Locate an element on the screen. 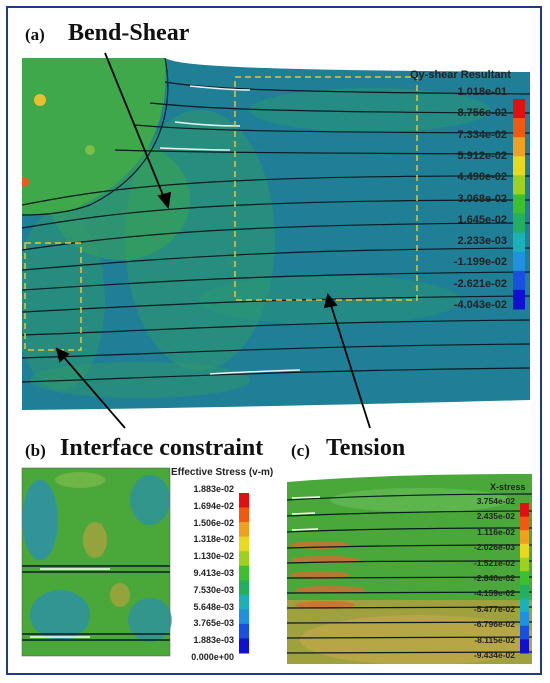 The width and height of the screenshot is (550, 683). colorbar-tick-label: 1.018e-01 is located at coordinates (482, 92).